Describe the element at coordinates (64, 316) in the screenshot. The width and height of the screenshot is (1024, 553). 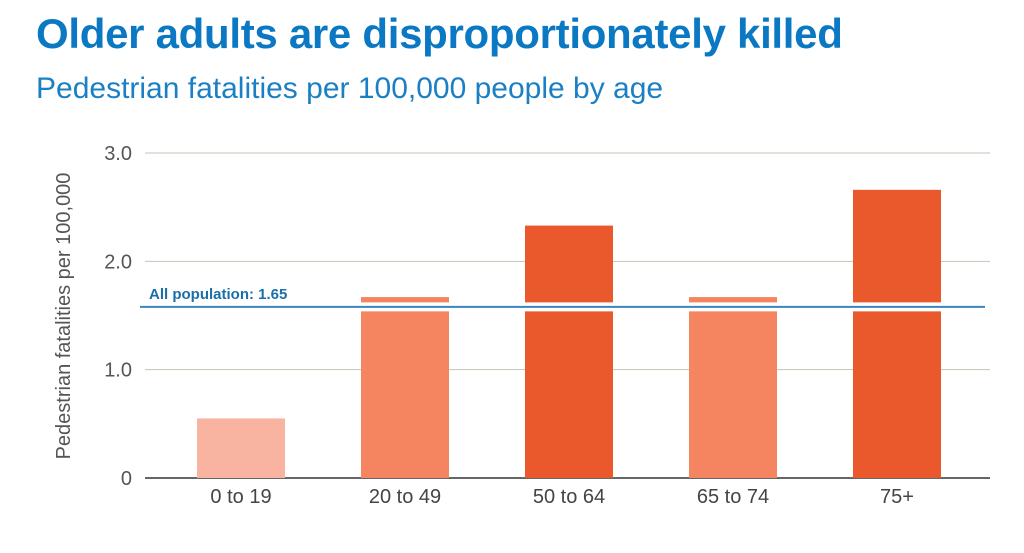
I see `y-axis-label: Pedestrian fatalities per 100,000` at that location.